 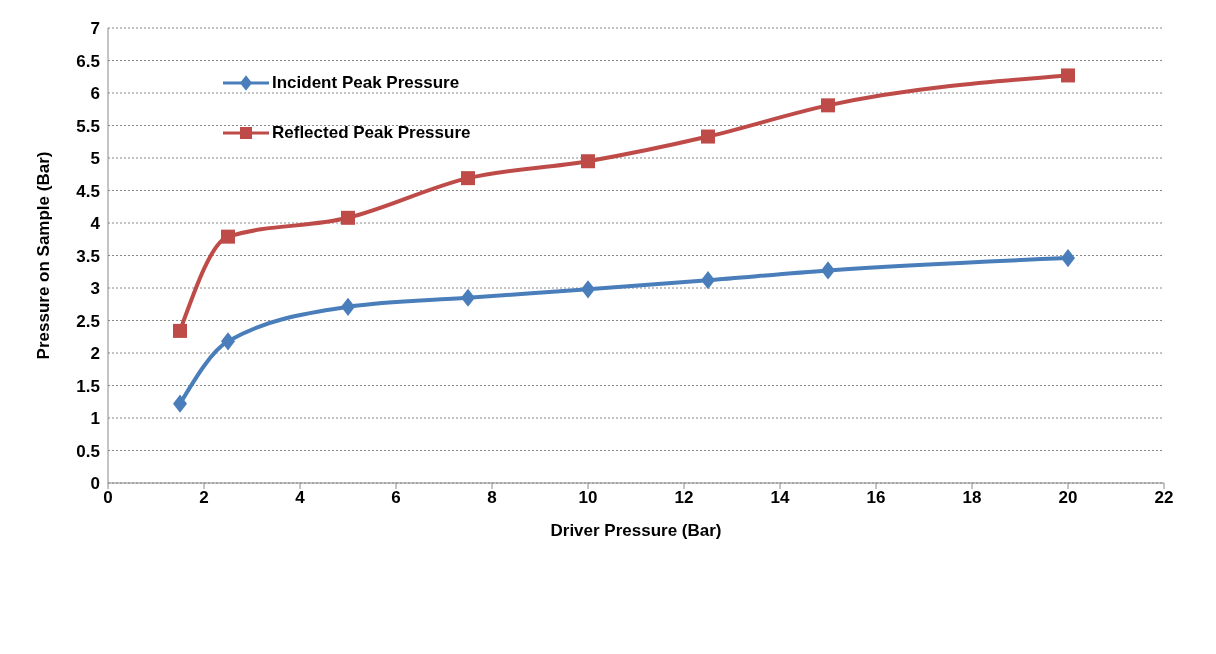 What do you see at coordinates (876, 498) in the screenshot?
I see `x-tick-label: 16` at bounding box center [876, 498].